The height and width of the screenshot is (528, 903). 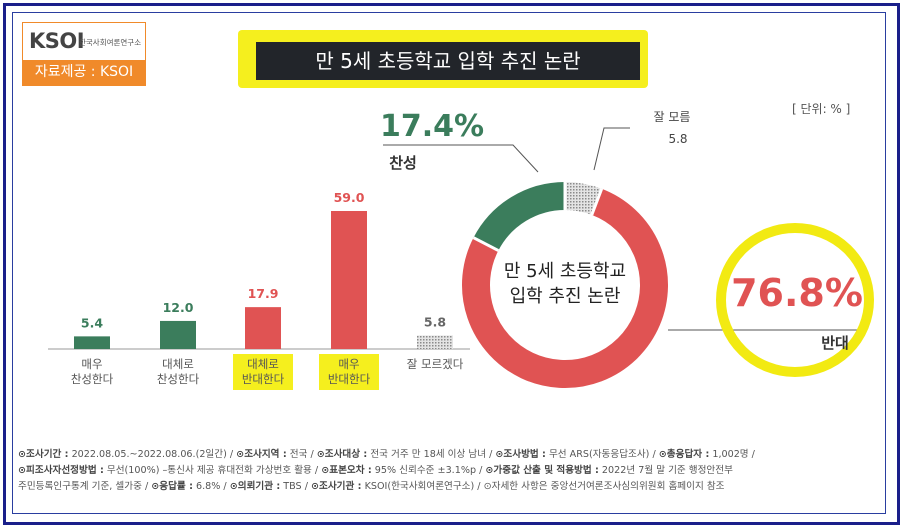 What do you see at coordinates (349, 197) in the screenshot?
I see `bar-value-label: 59.0` at bounding box center [349, 197].